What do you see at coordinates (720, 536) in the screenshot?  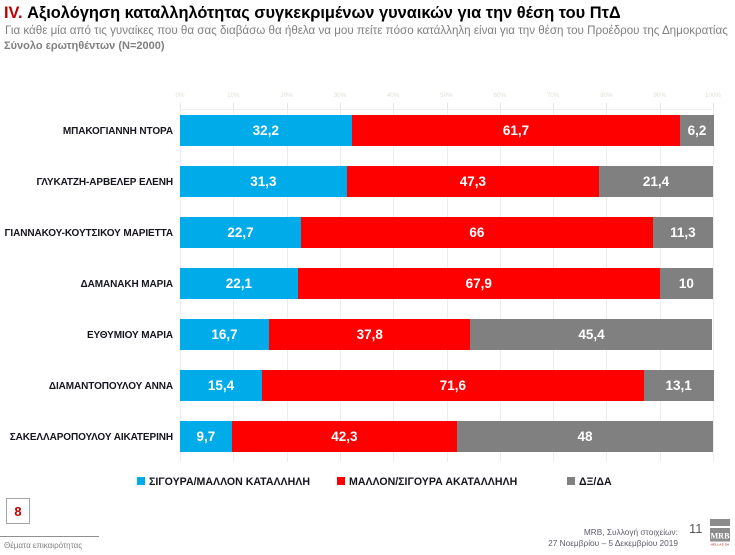 I see `svg-text: MRB` at bounding box center [720, 536].